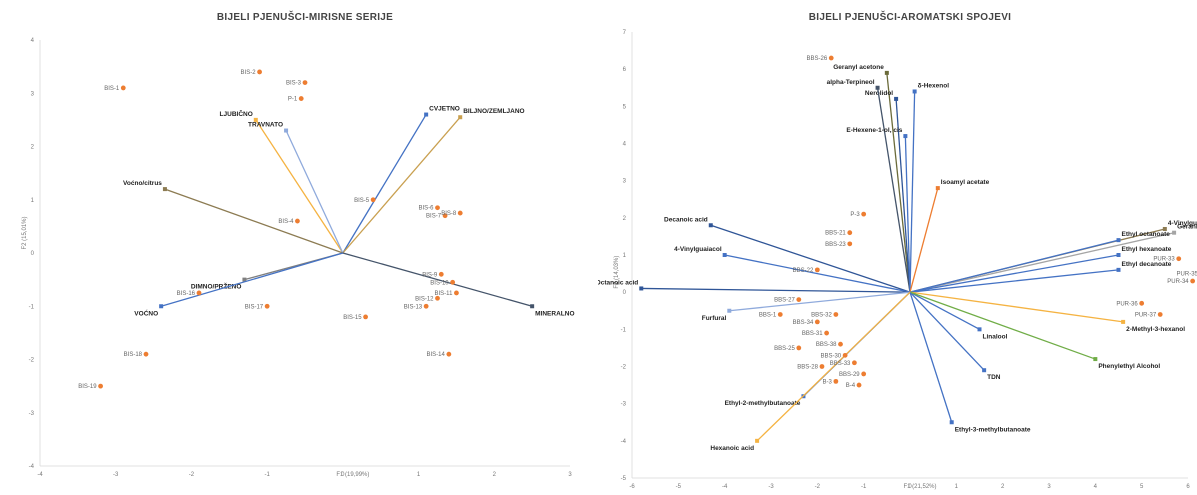  Describe the element at coordinates (994, 377) in the screenshot. I see `loading-label: TDN` at that location.